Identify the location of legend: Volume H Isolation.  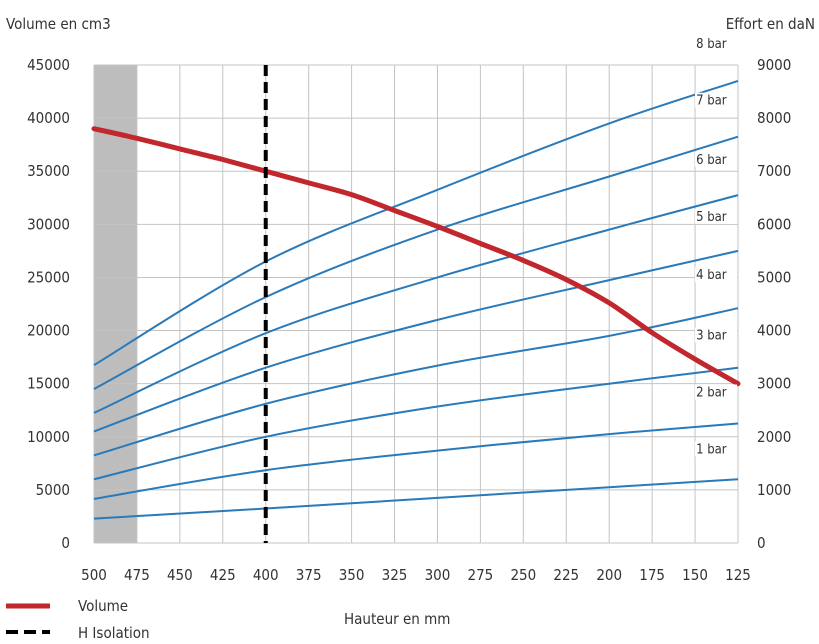
(78, 619).